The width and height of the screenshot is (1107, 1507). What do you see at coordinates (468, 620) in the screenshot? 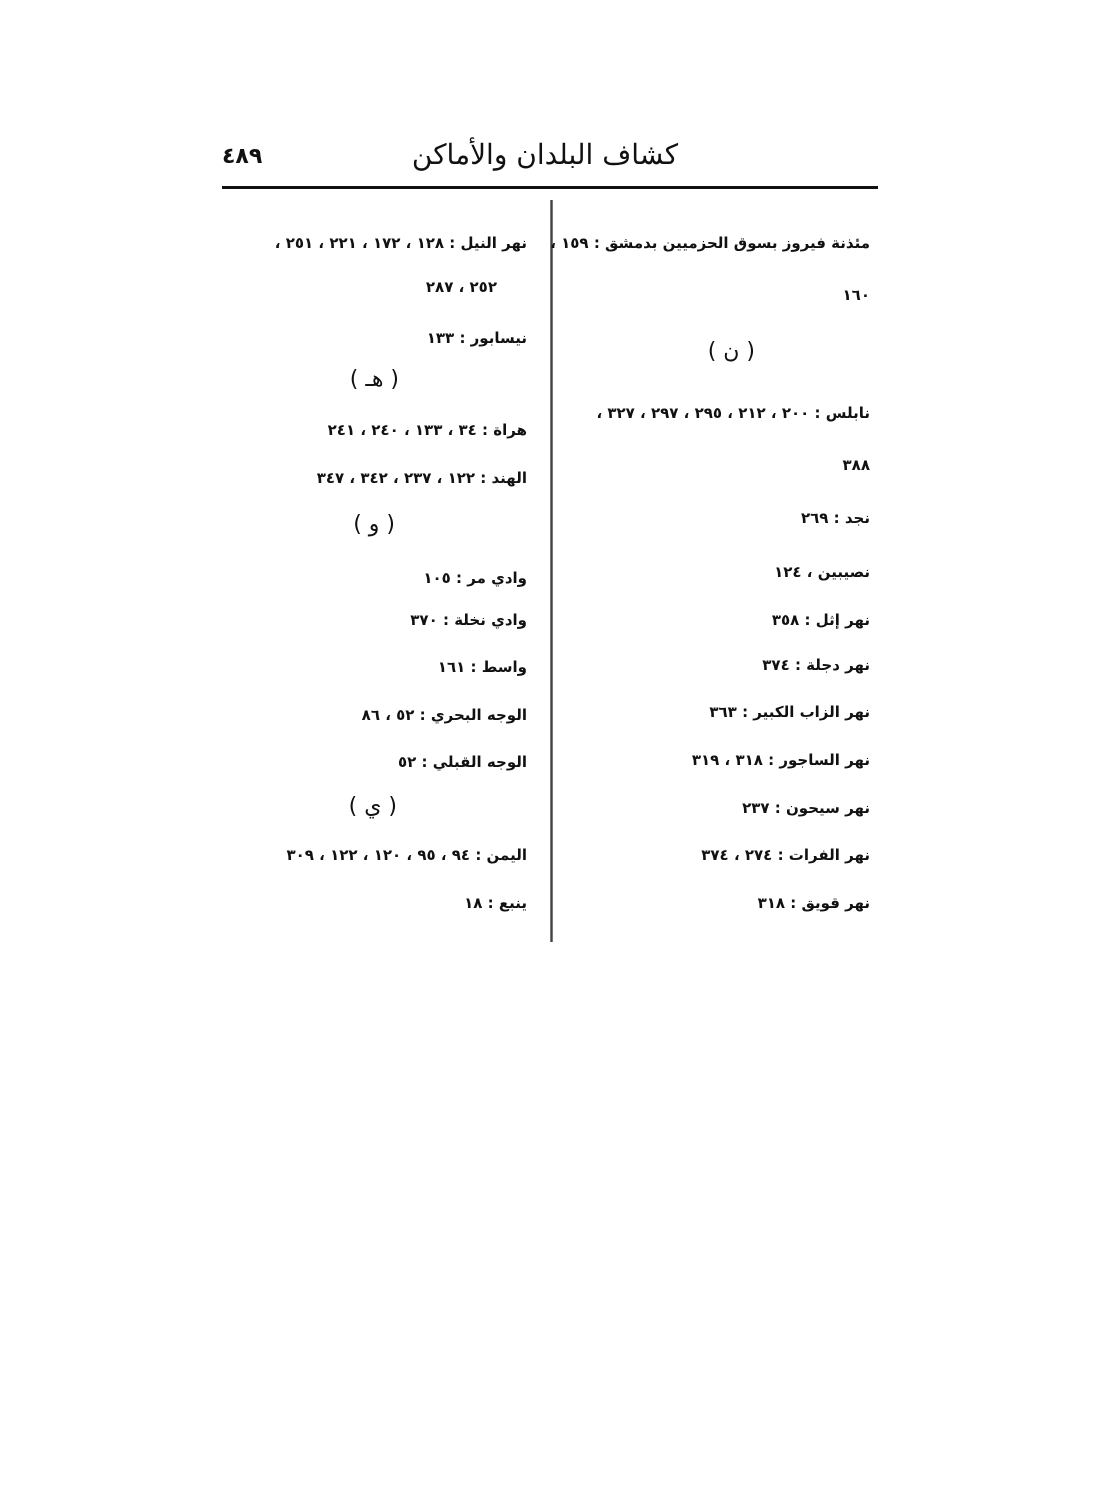
I see `index-entry: وادي نخلة : ٣٧٠` at bounding box center [468, 620].